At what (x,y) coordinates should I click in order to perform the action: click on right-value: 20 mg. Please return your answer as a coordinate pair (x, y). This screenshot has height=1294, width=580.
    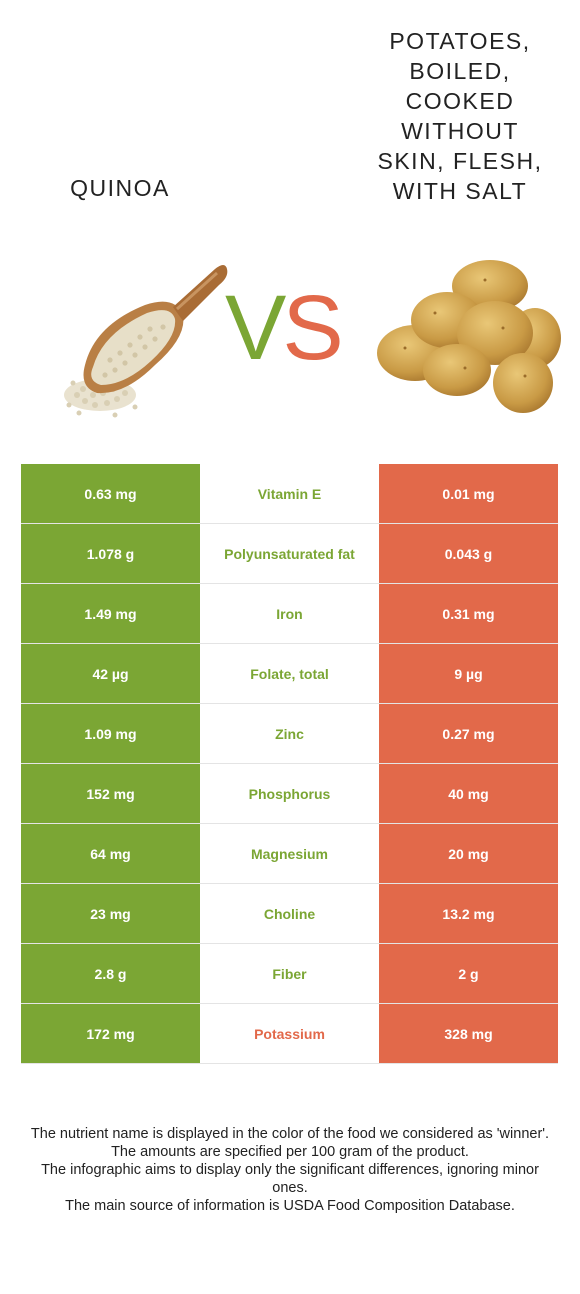
    Looking at the image, I should click on (468, 853).